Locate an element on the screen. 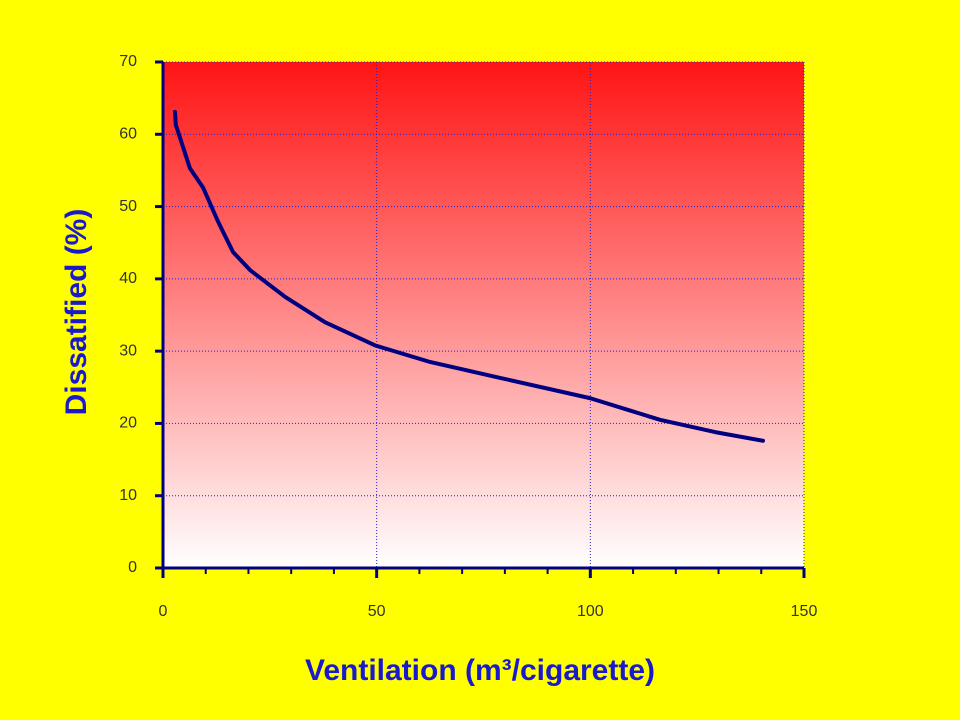  x-tick-label: 150 is located at coordinates (804, 611).